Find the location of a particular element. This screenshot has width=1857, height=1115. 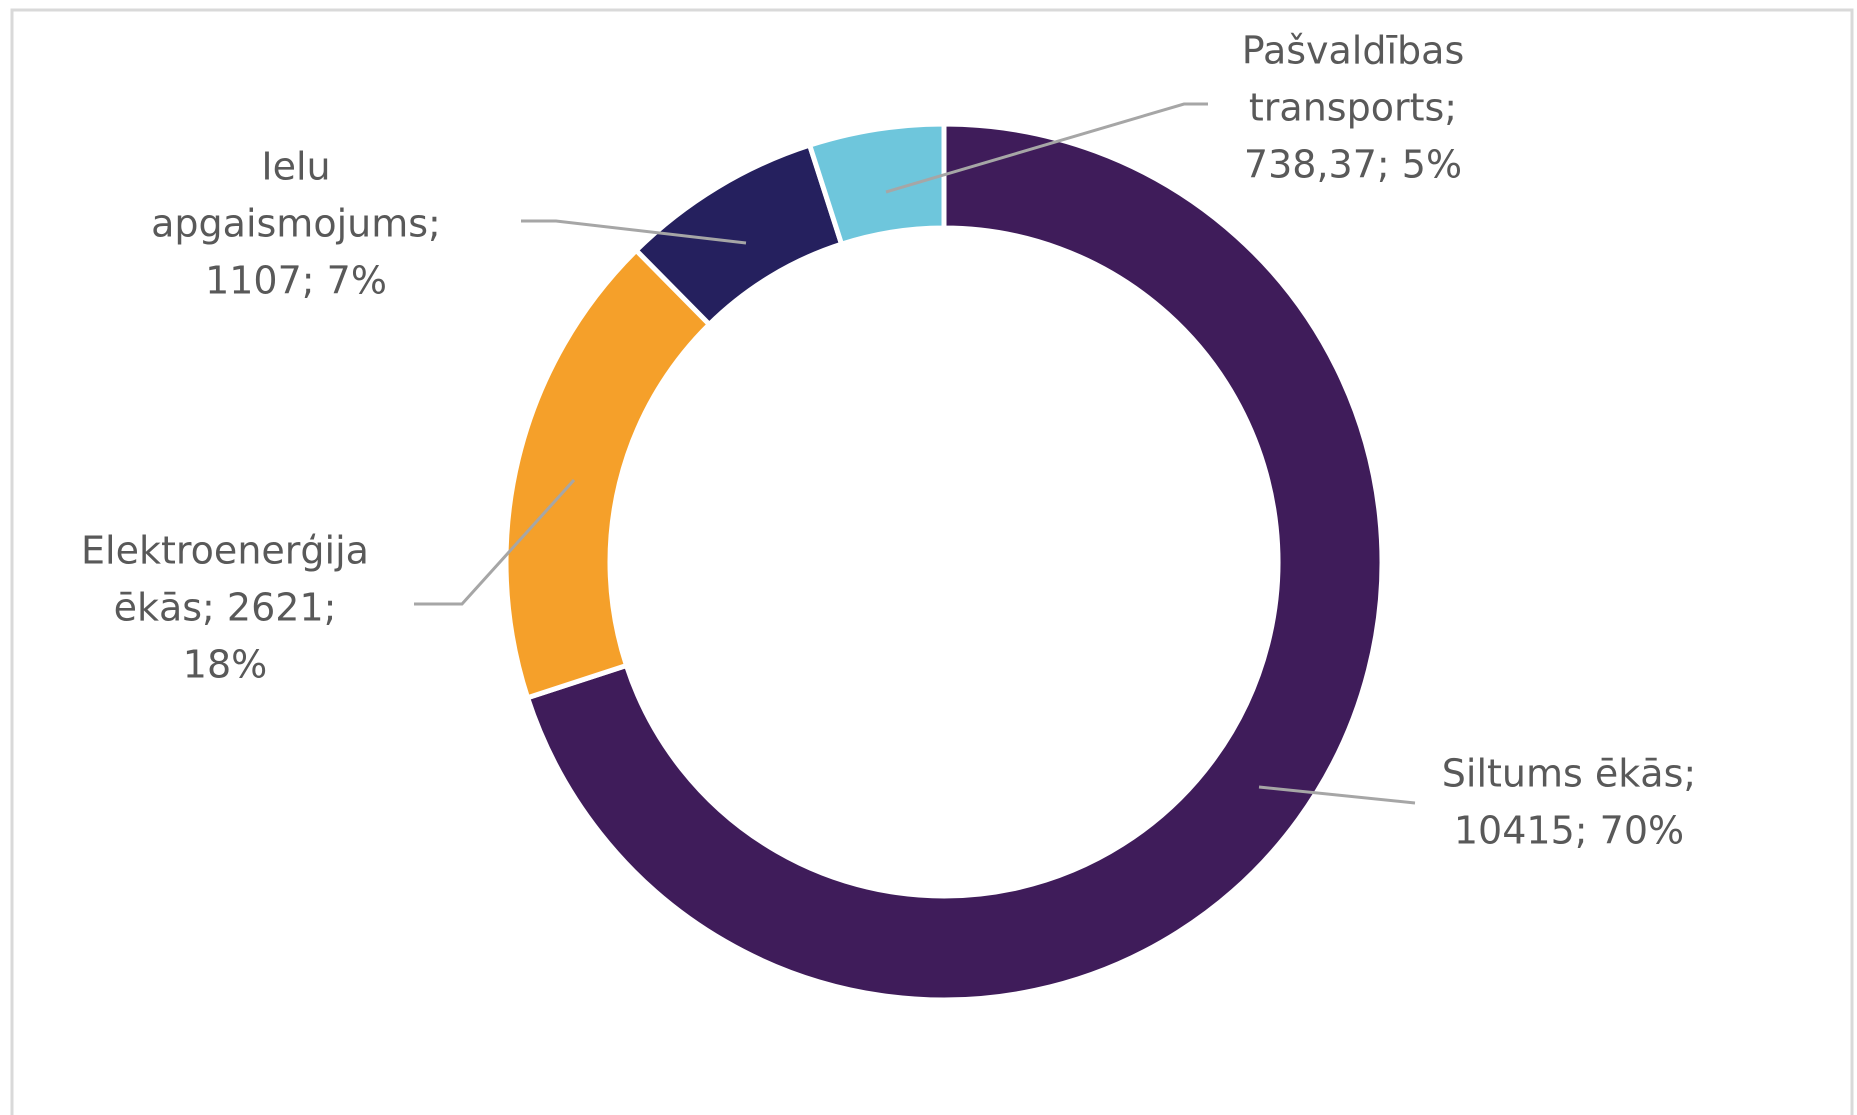

data-label: 10415; 70% is located at coordinates (1569, 831).